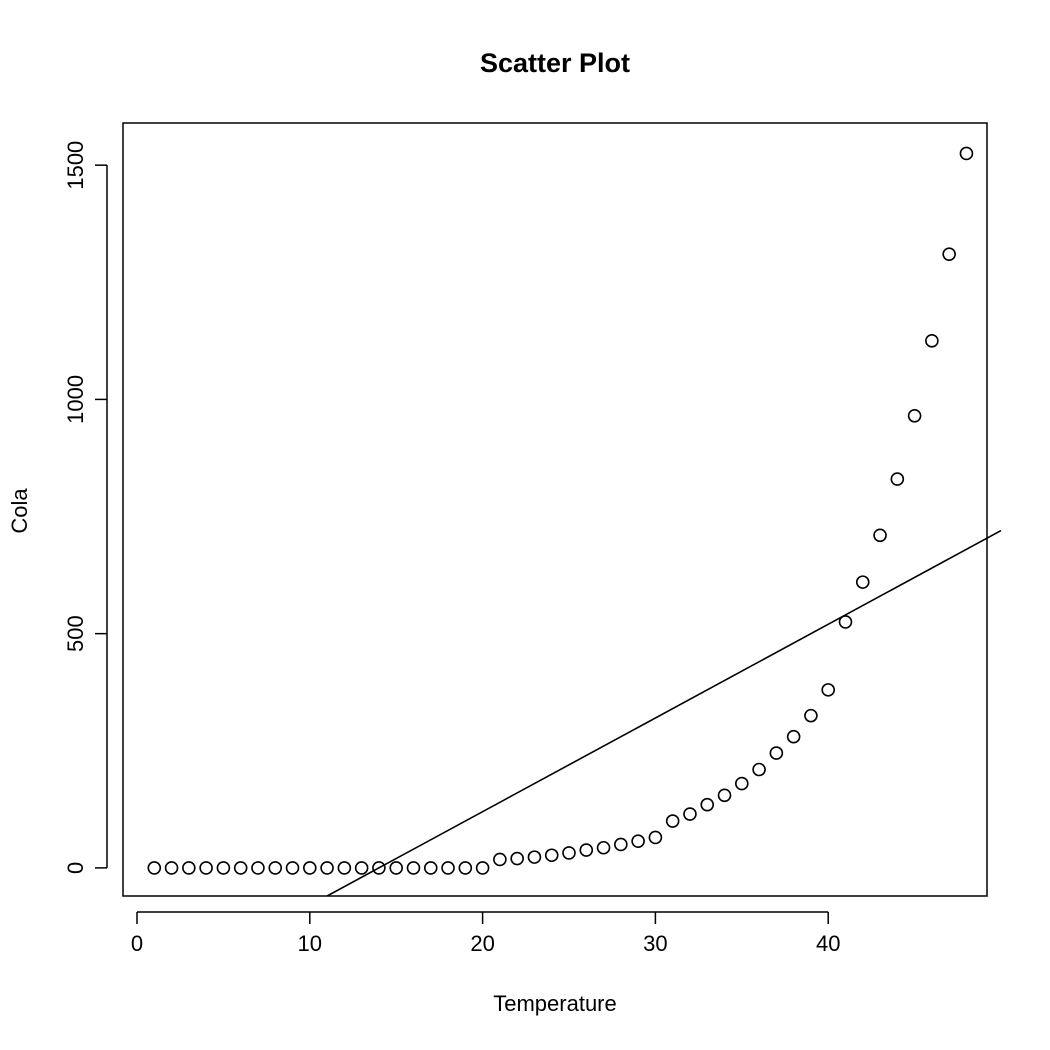  I want to click on x-tick-label: 0, so click(137, 943).